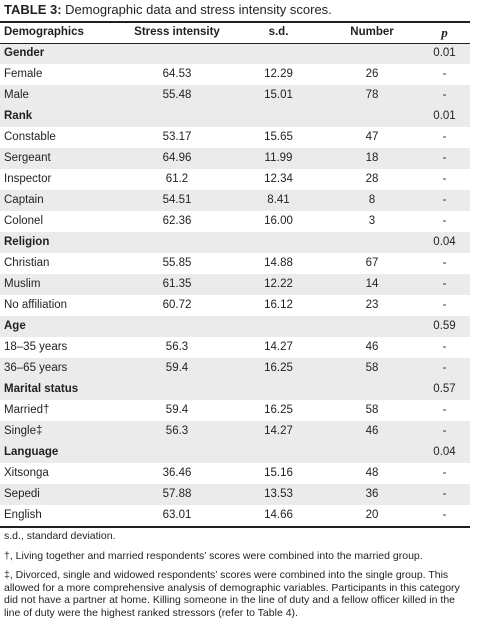  What do you see at coordinates (59, 200) in the screenshot?
I see `row-label: Captain` at bounding box center [59, 200].